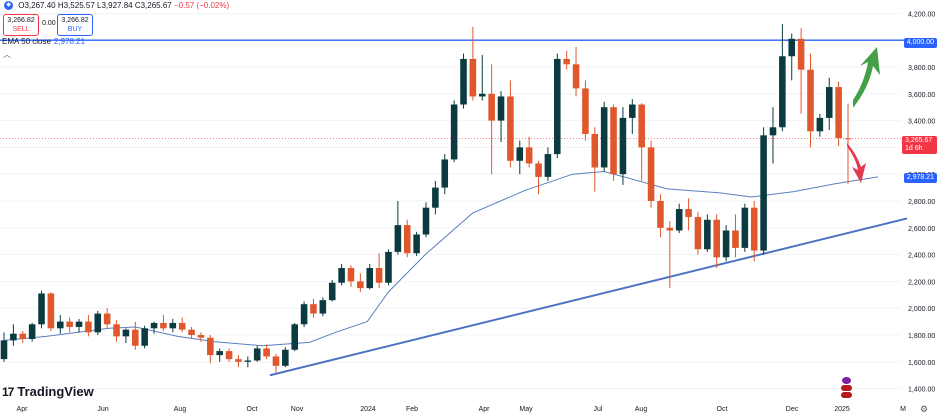 This screenshot has height=415, width=940. What do you see at coordinates (921, 95) in the screenshot?
I see `y-tick-label: 3,600.00` at bounding box center [921, 95].